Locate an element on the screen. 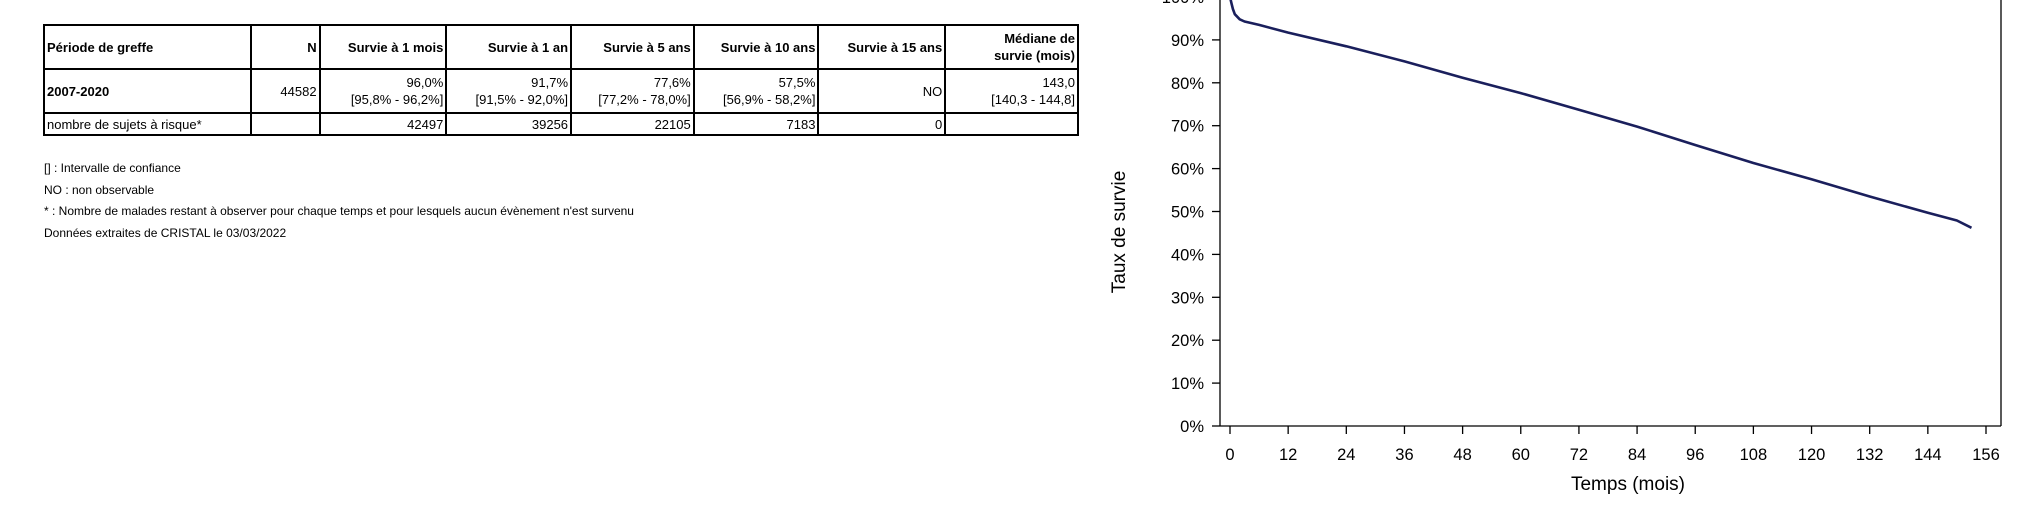 The height and width of the screenshot is (510, 2021). x-tick-label: 84 is located at coordinates (1637, 455).